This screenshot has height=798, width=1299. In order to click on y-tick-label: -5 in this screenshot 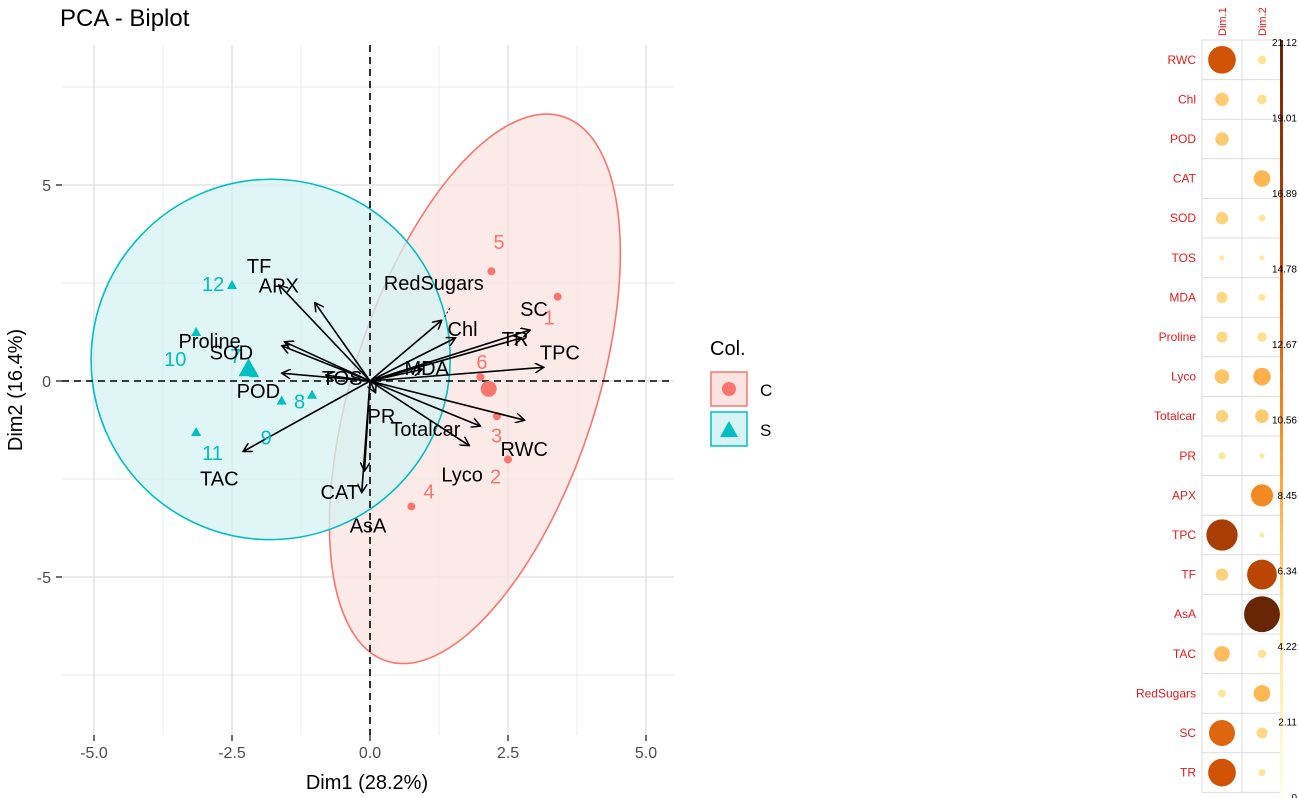, I will do `click(44, 578)`.